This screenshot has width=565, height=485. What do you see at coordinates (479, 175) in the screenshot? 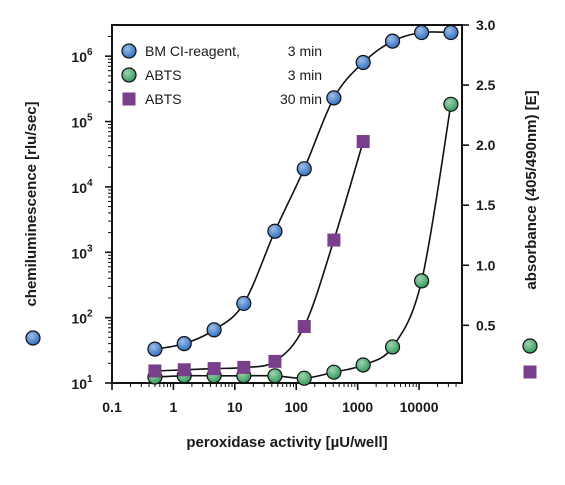
I see `y-axis-right: 0.5 1.0 1.5 2.0 2.5 3.0` at bounding box center [479, 175].